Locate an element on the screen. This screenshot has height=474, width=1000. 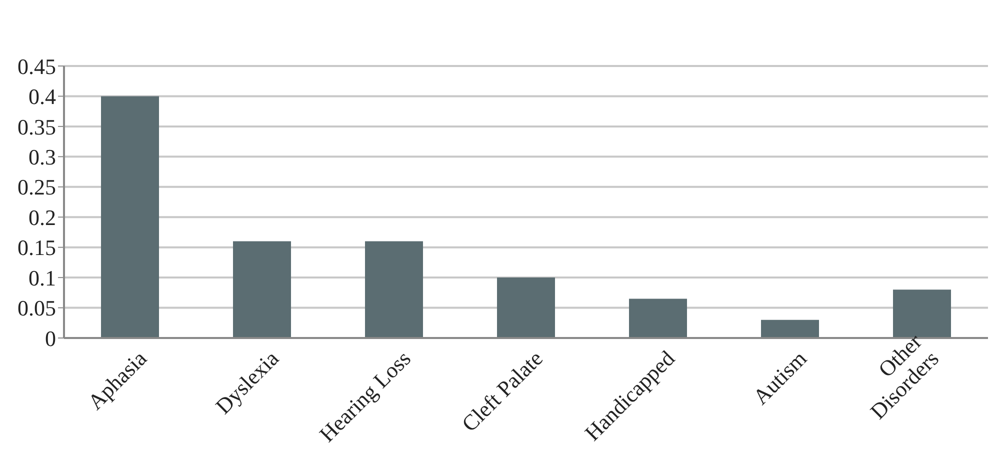
y-tick-label: 0.15 is located at coordinates (37, 247).